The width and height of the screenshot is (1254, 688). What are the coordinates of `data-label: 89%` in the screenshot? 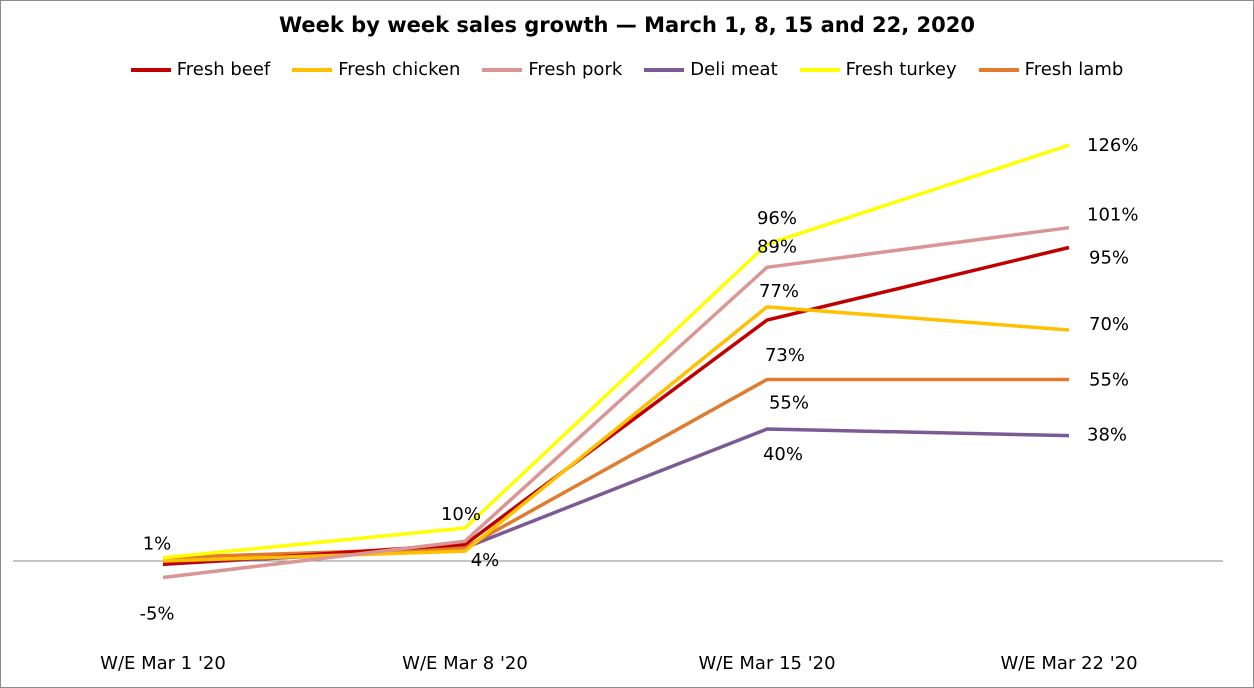 It's located at (777, 246).